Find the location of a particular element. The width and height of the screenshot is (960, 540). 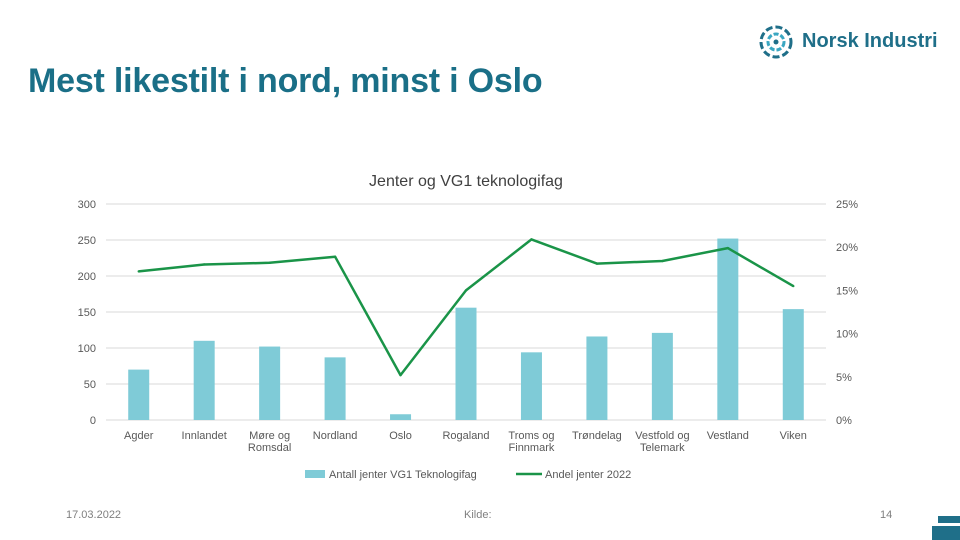

logo-text: Norsk Industri is located at coordinates (870, 41).